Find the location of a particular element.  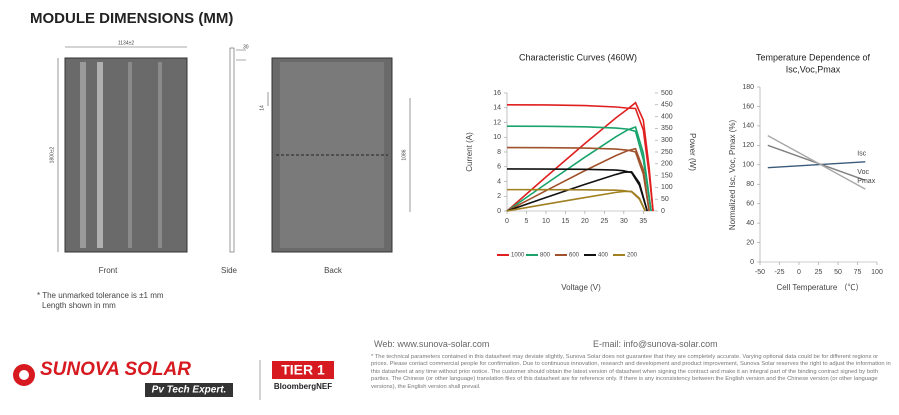

tier: TIER 1 is located at coordinates (303, 370).